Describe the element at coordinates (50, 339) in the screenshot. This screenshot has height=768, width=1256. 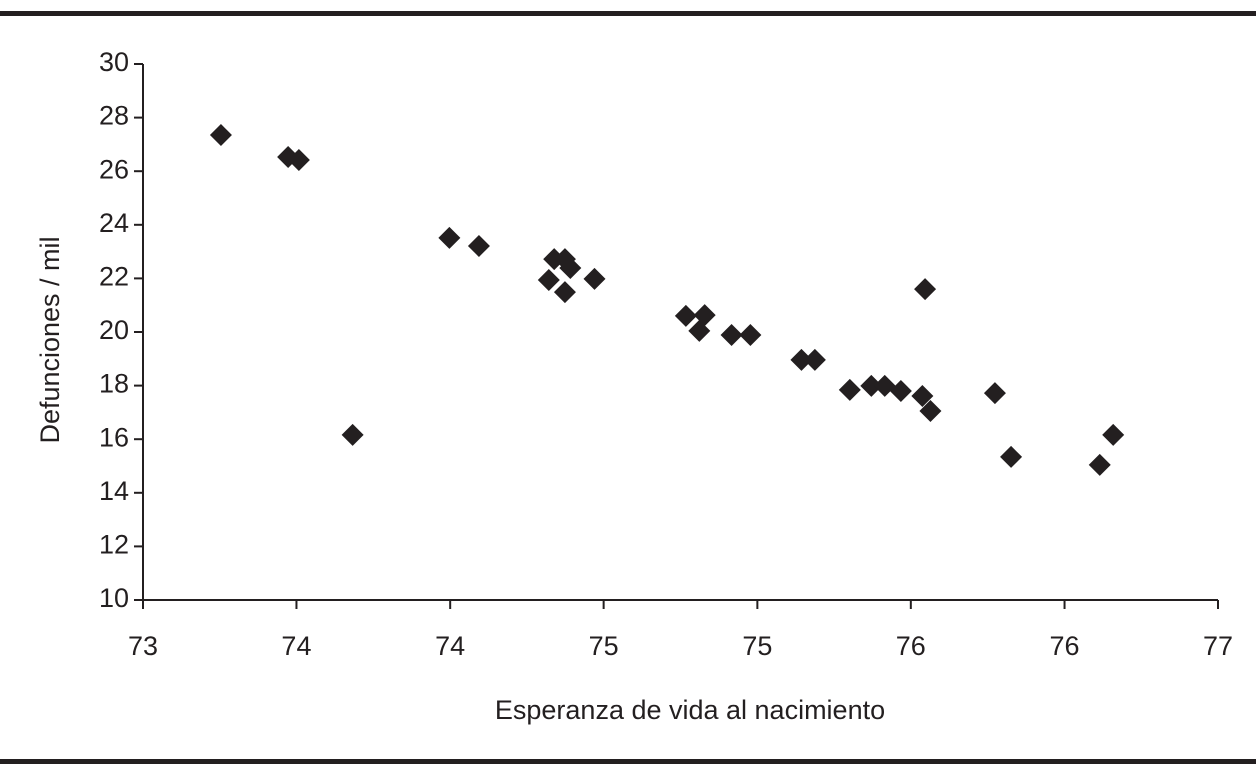
I see `y-axis-label: Defunciones / mil` at that location.